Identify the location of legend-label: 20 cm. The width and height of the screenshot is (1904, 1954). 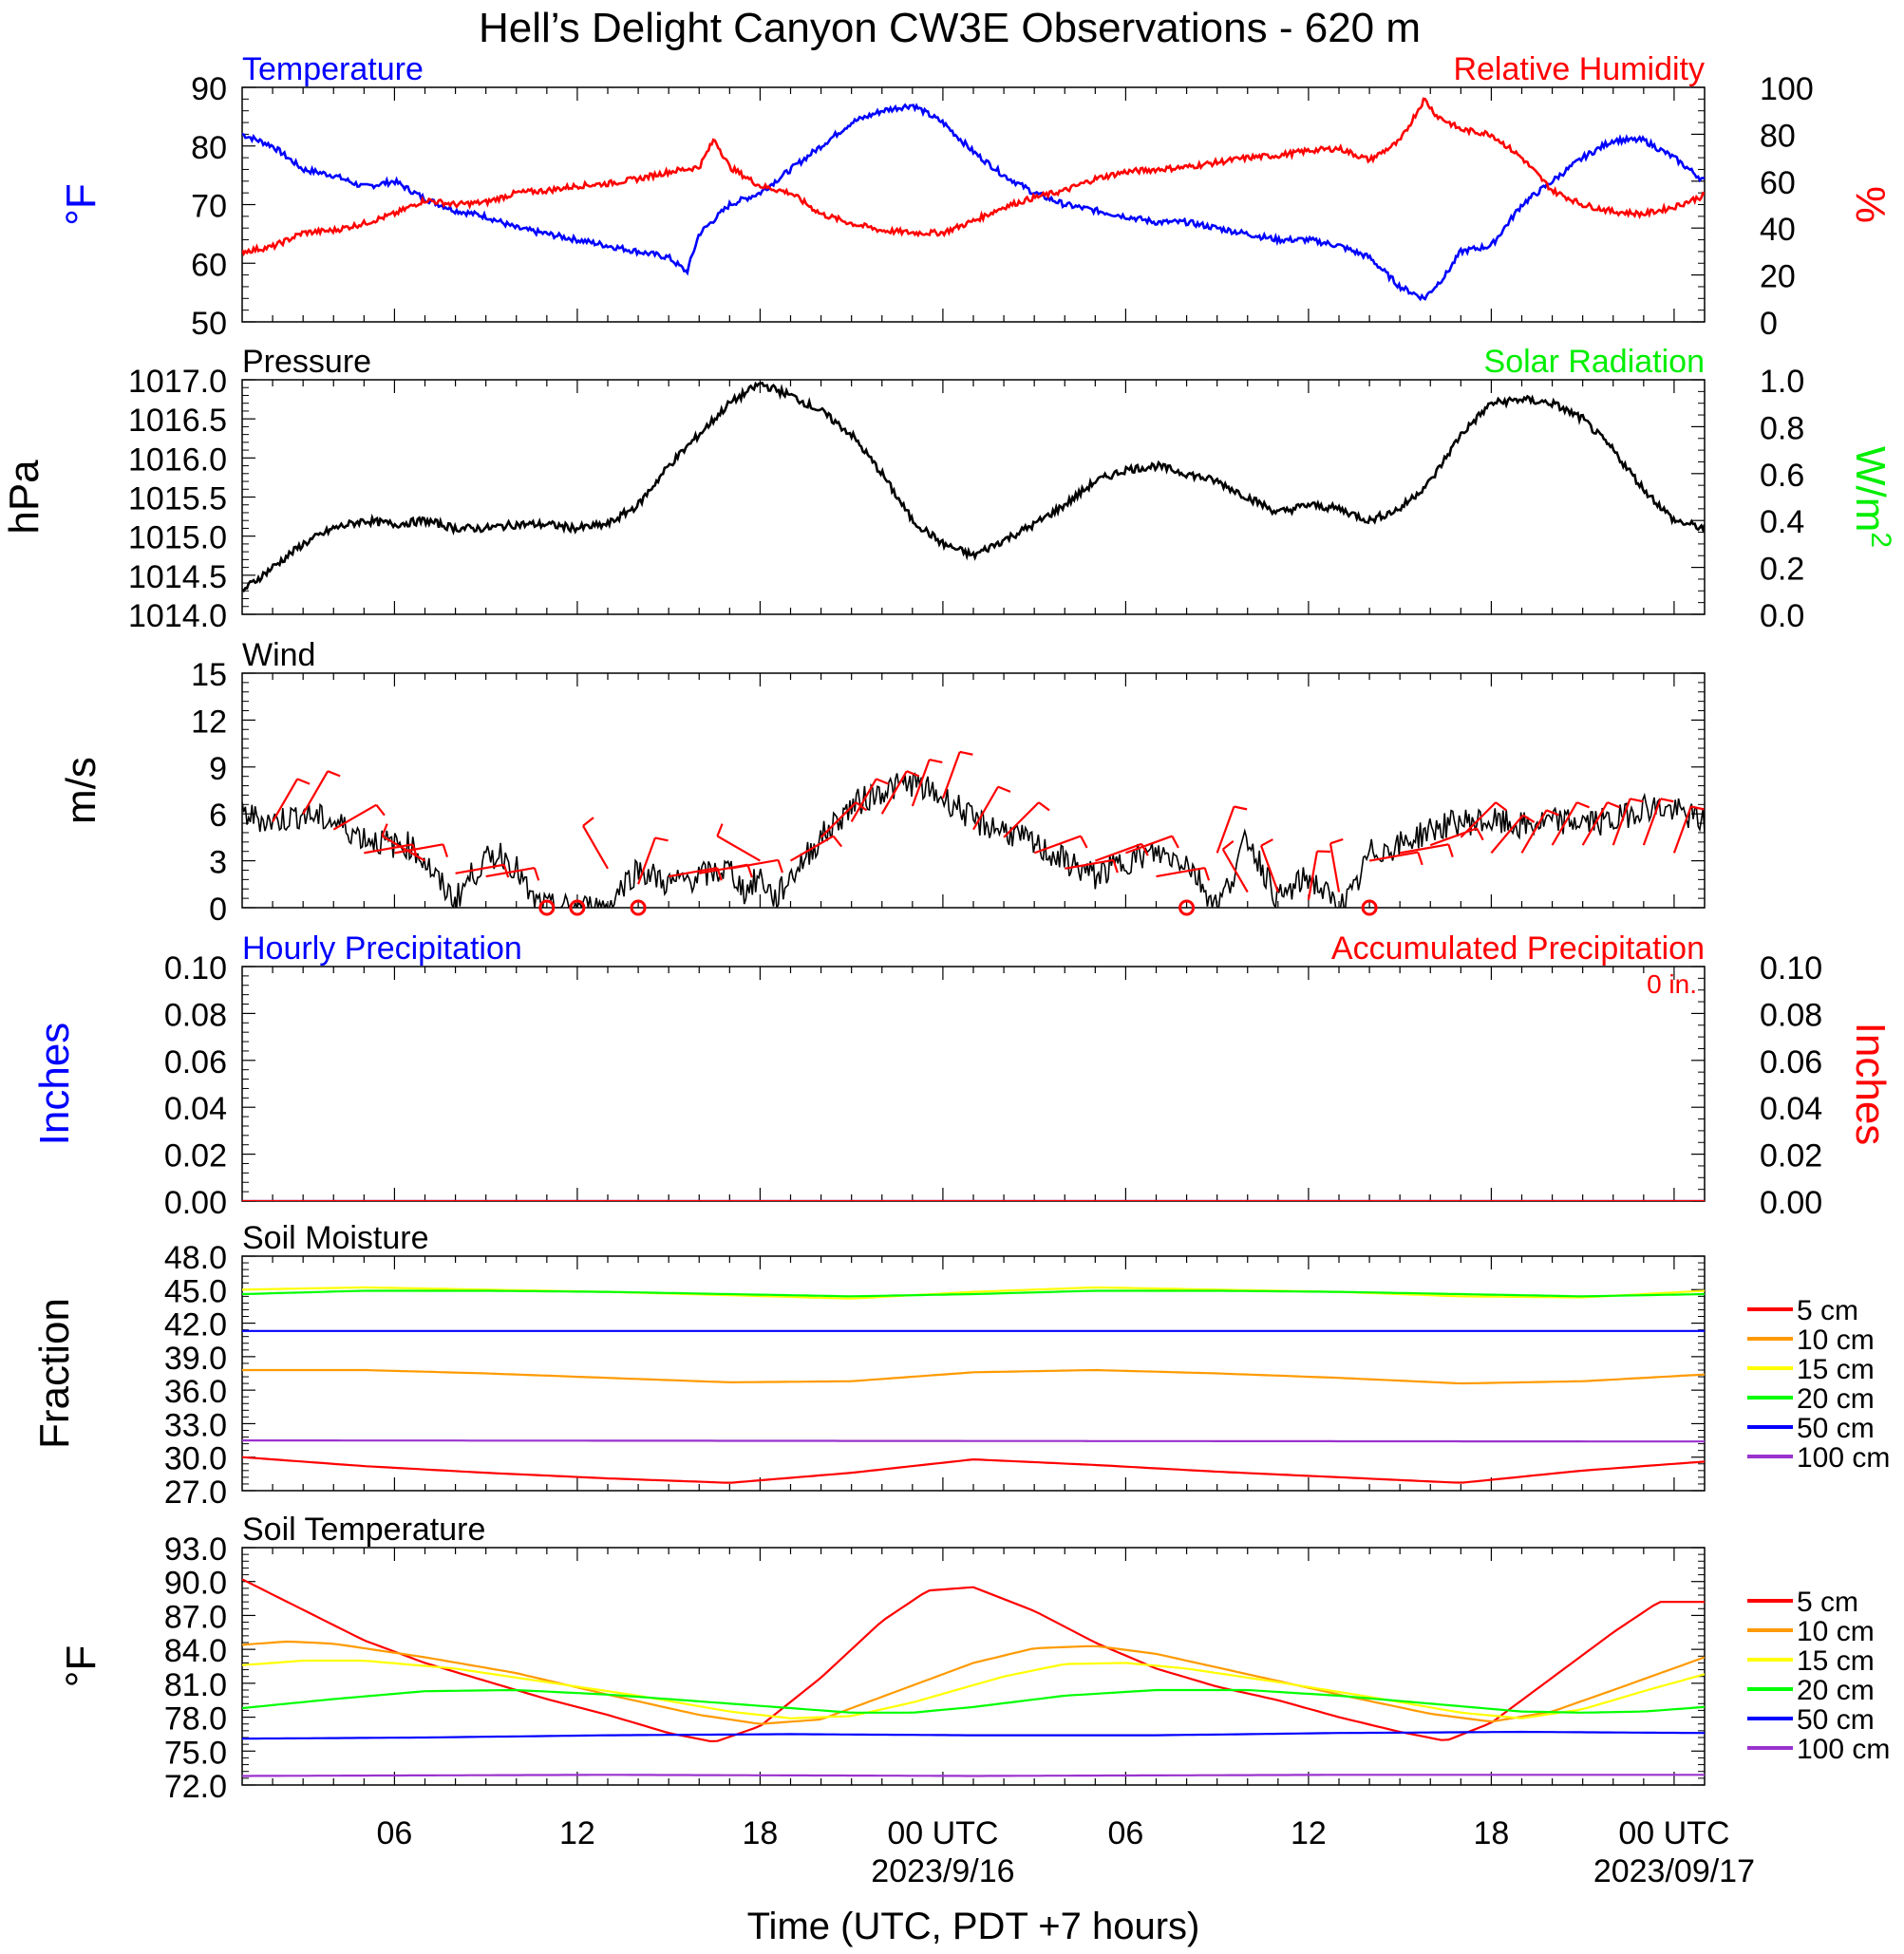
(1836, 1399).